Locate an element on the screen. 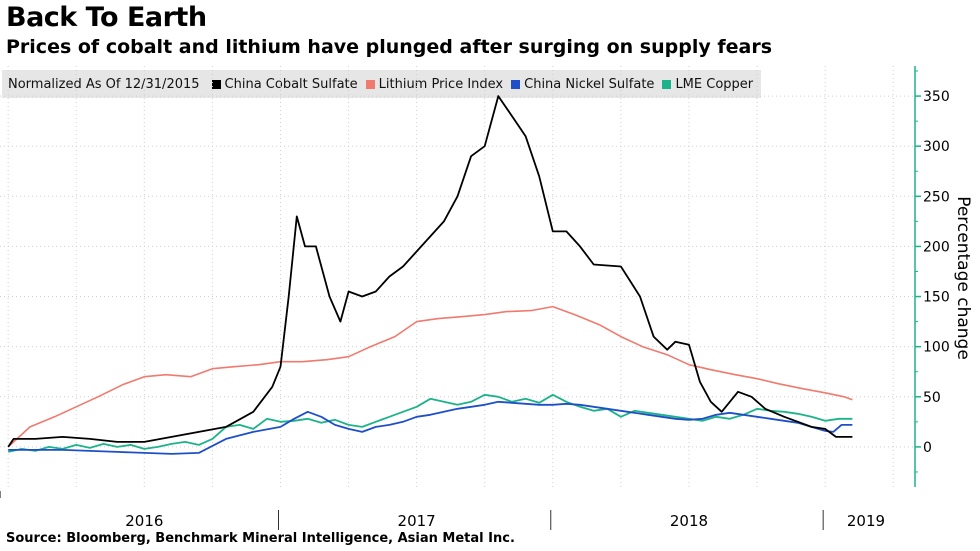  legend-item-lithium: Lithium Price Index is located at coordinates (434, 84).